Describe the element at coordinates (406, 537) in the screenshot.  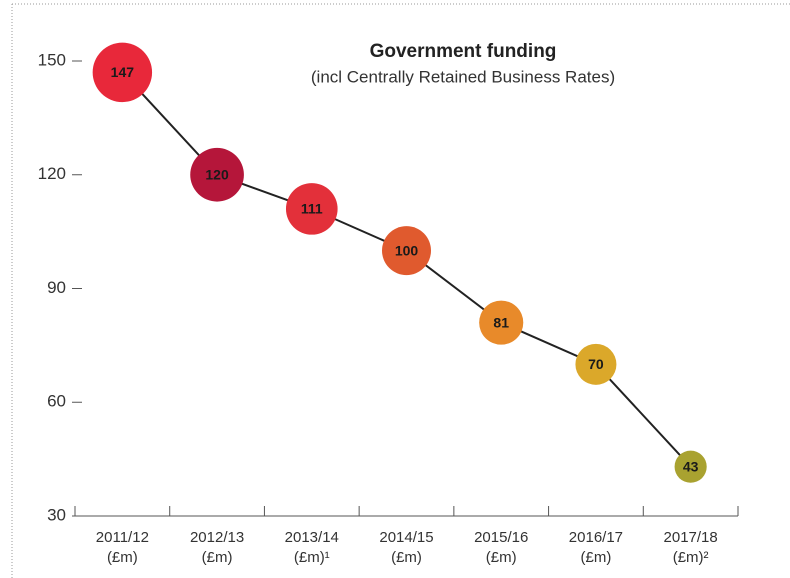
I see `x-tick-label: 2014/15` at that location.